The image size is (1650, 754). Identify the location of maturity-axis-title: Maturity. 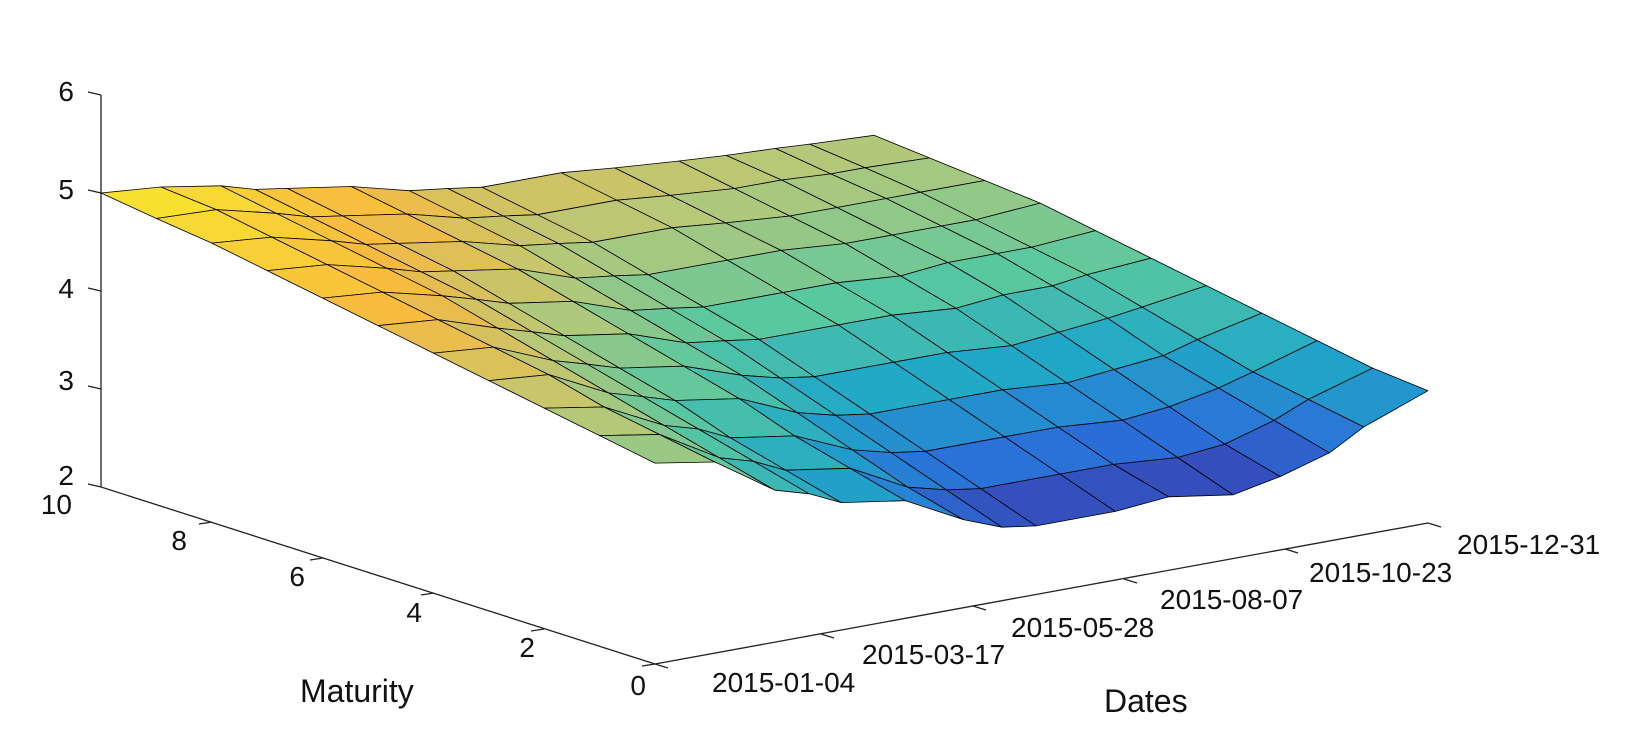
(357, 691).